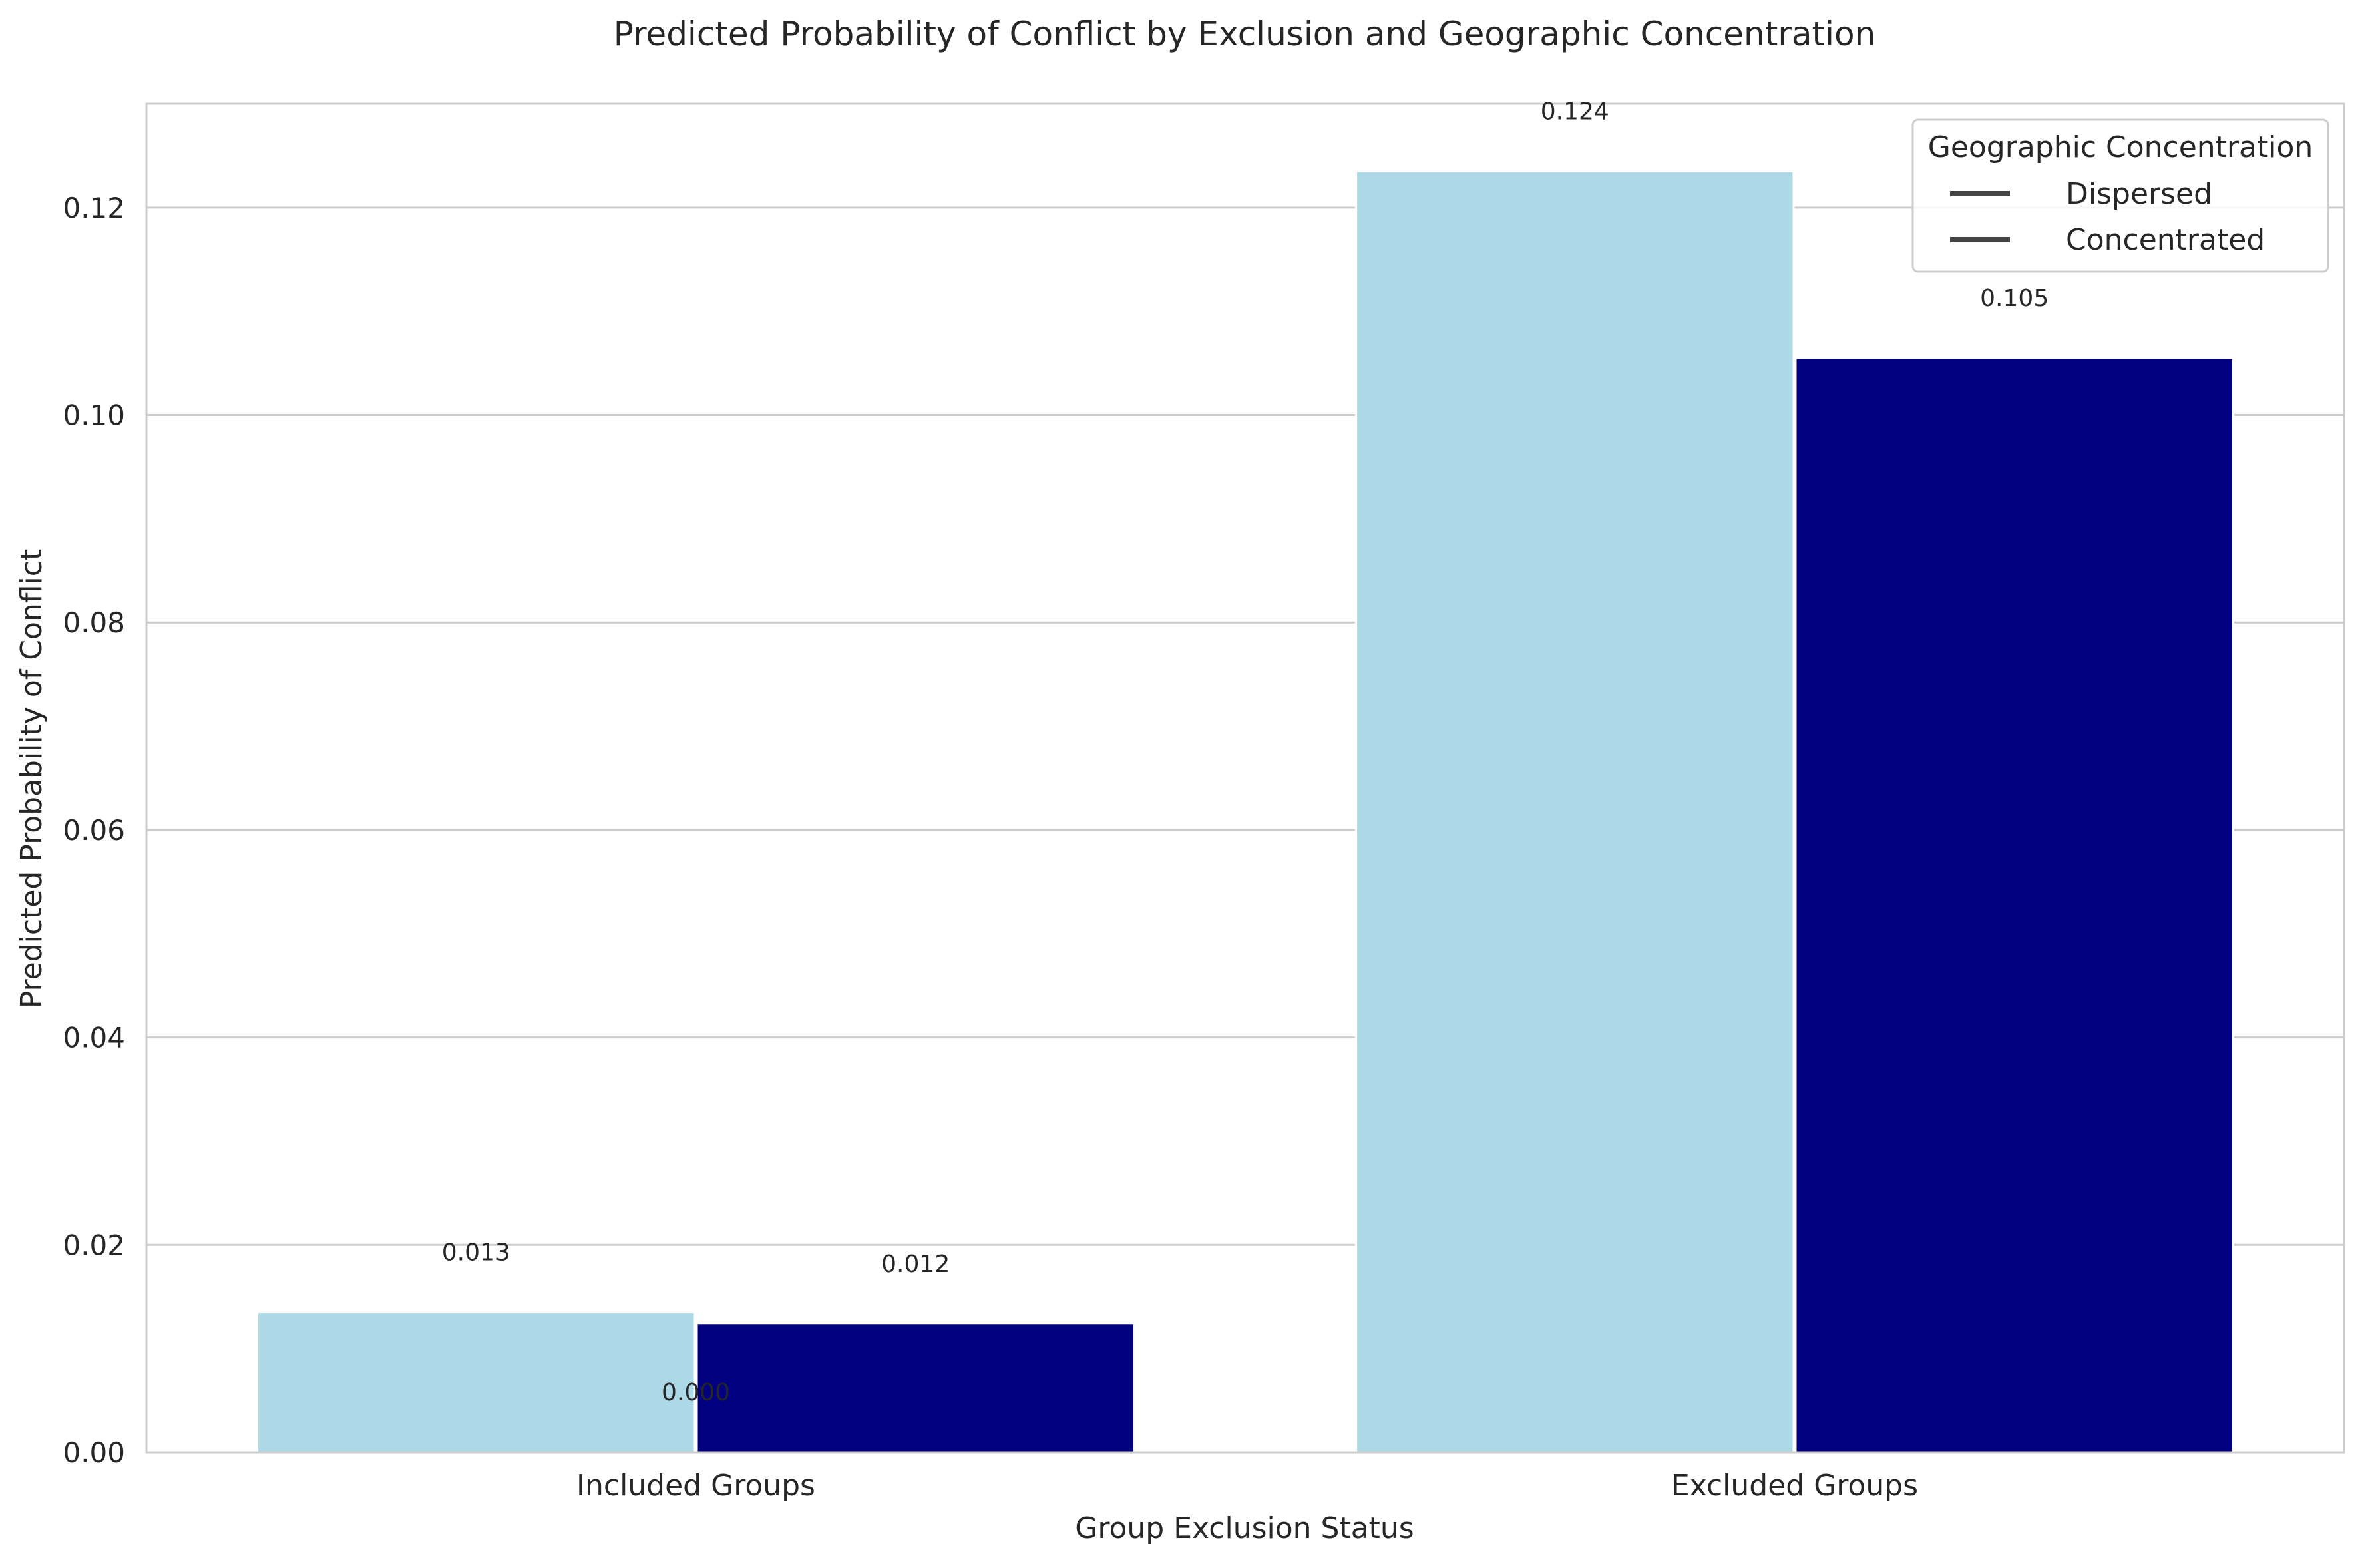 The image size is (2364, 1568). I want to click on legend-label-dispersed: Dispersed, so click(2139, 194).